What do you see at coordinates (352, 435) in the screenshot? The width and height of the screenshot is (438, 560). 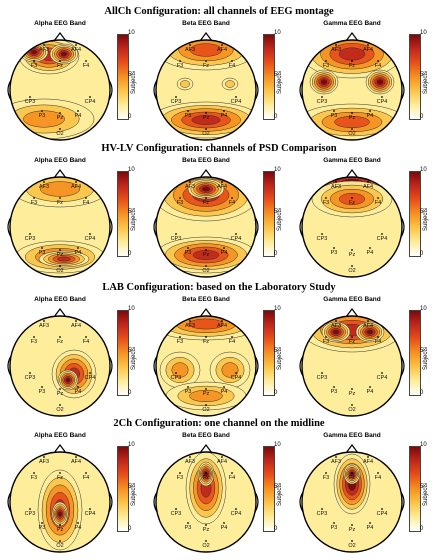 I see `band-title: Gamma EEG Band` at bounding box center [352, 435].